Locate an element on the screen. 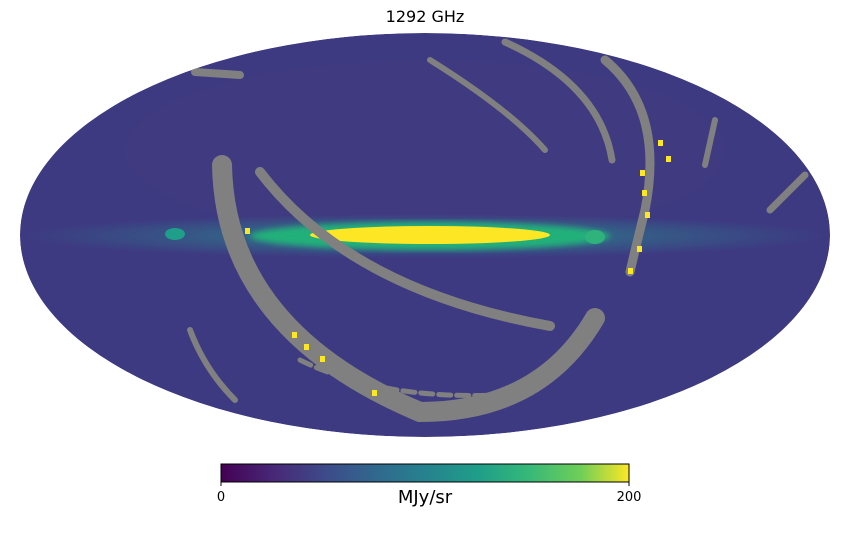 The image size is (850, 540). colorbar-gradient is located at coordinates (425, 473).